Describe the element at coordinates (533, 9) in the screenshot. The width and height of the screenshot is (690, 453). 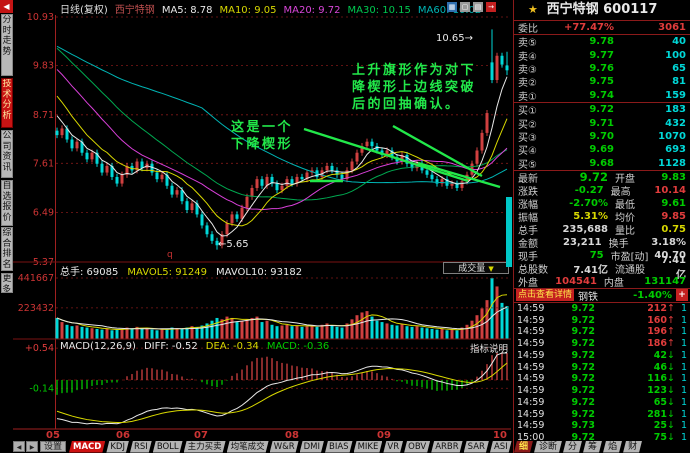
I see `favorite-star-icon: ★` at that location.